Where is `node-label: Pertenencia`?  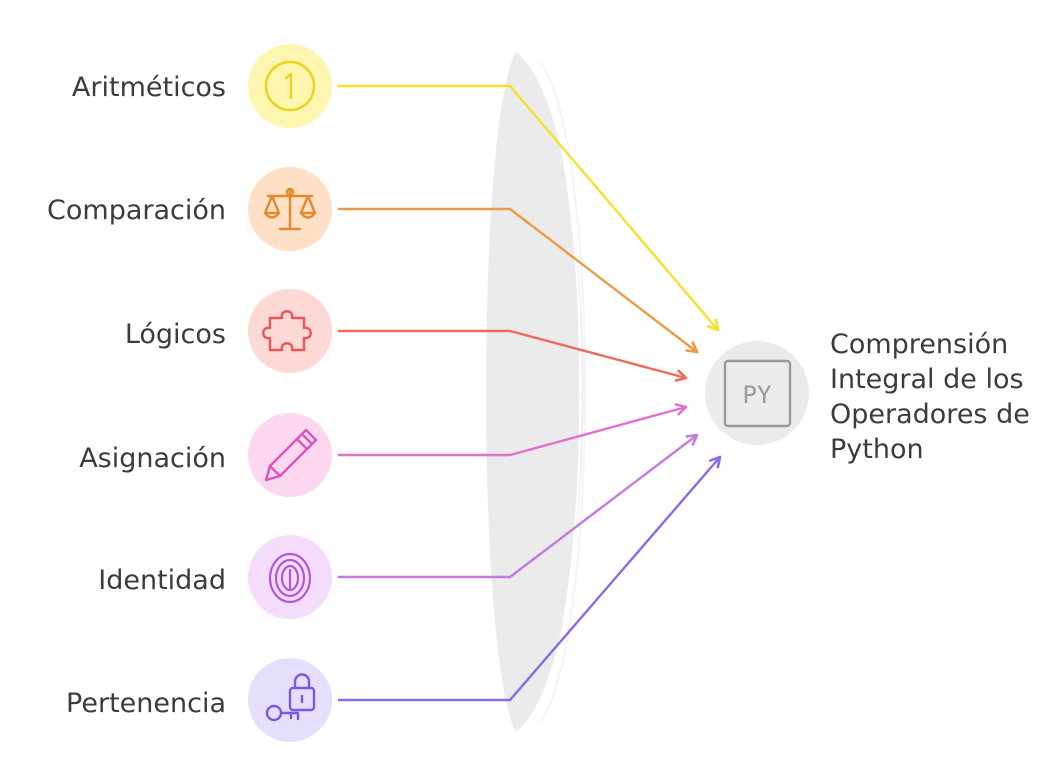 node-label: Pertenencia is located at coordinates (146, 703).